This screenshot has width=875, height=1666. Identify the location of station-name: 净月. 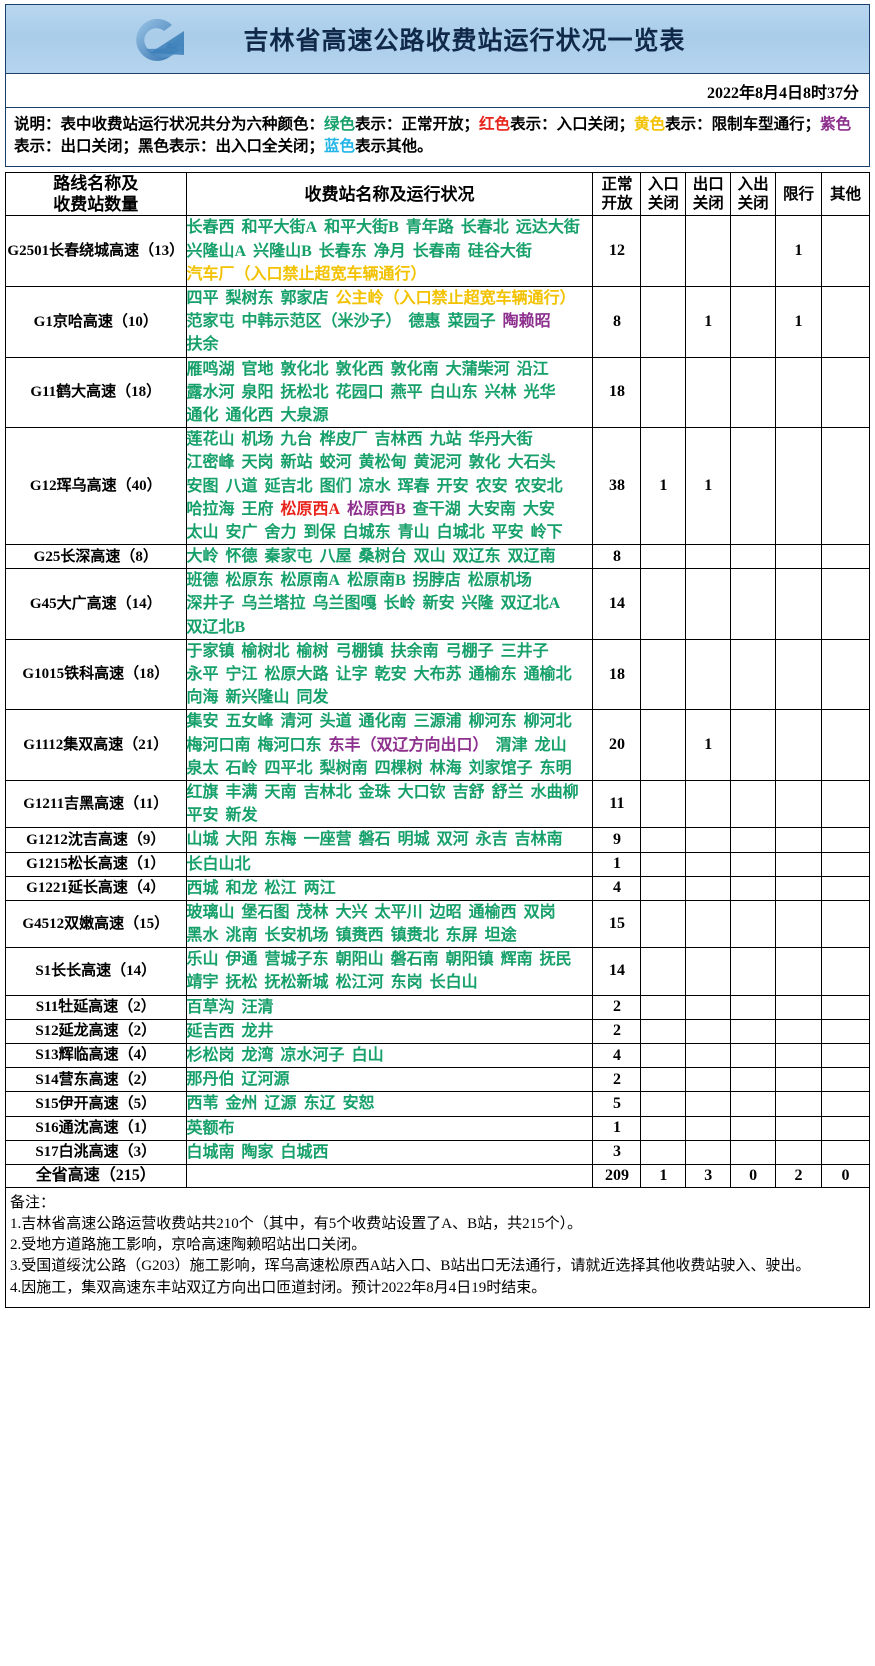
(389, 251).